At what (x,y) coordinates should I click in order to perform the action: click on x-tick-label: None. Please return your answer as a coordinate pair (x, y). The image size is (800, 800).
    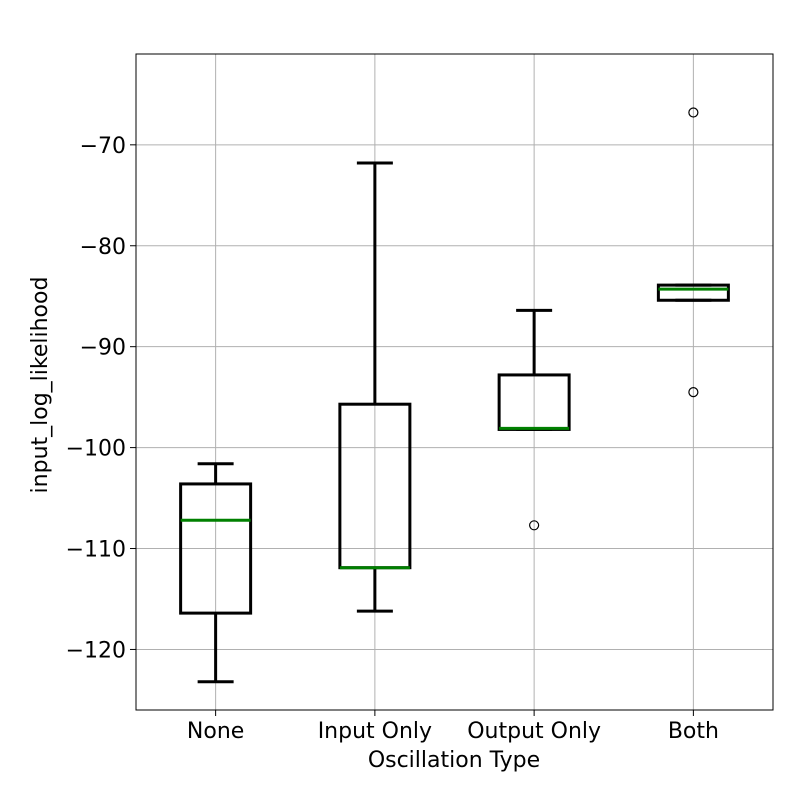
    Looking at the image, I should click on (215, 731).